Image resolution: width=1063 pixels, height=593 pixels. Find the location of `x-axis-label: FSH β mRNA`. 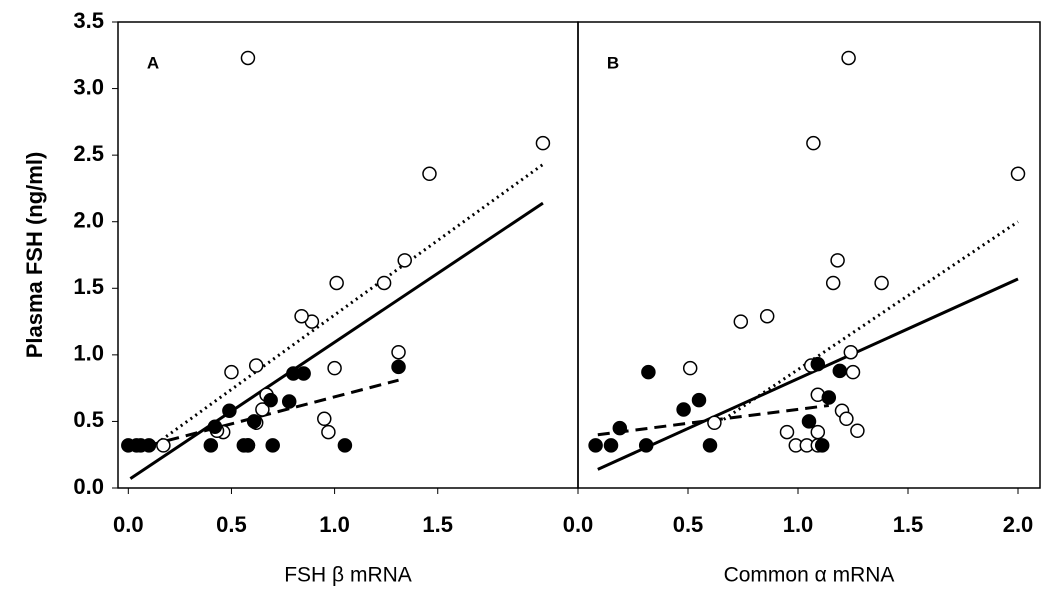

x-axis-label: FSH β mRNA is located at coordinates (348, 575).